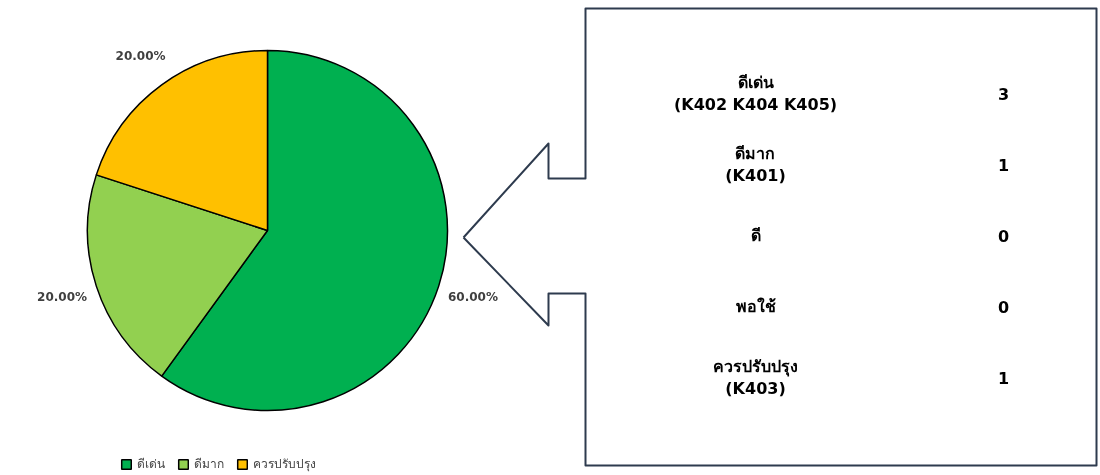 This screenshot has height=475, width=1100. What do you see at coordinates (284, 464) in the screenshot?
I see `legend-label: ควรปรับปรุง` at bounding box center [284, 464].